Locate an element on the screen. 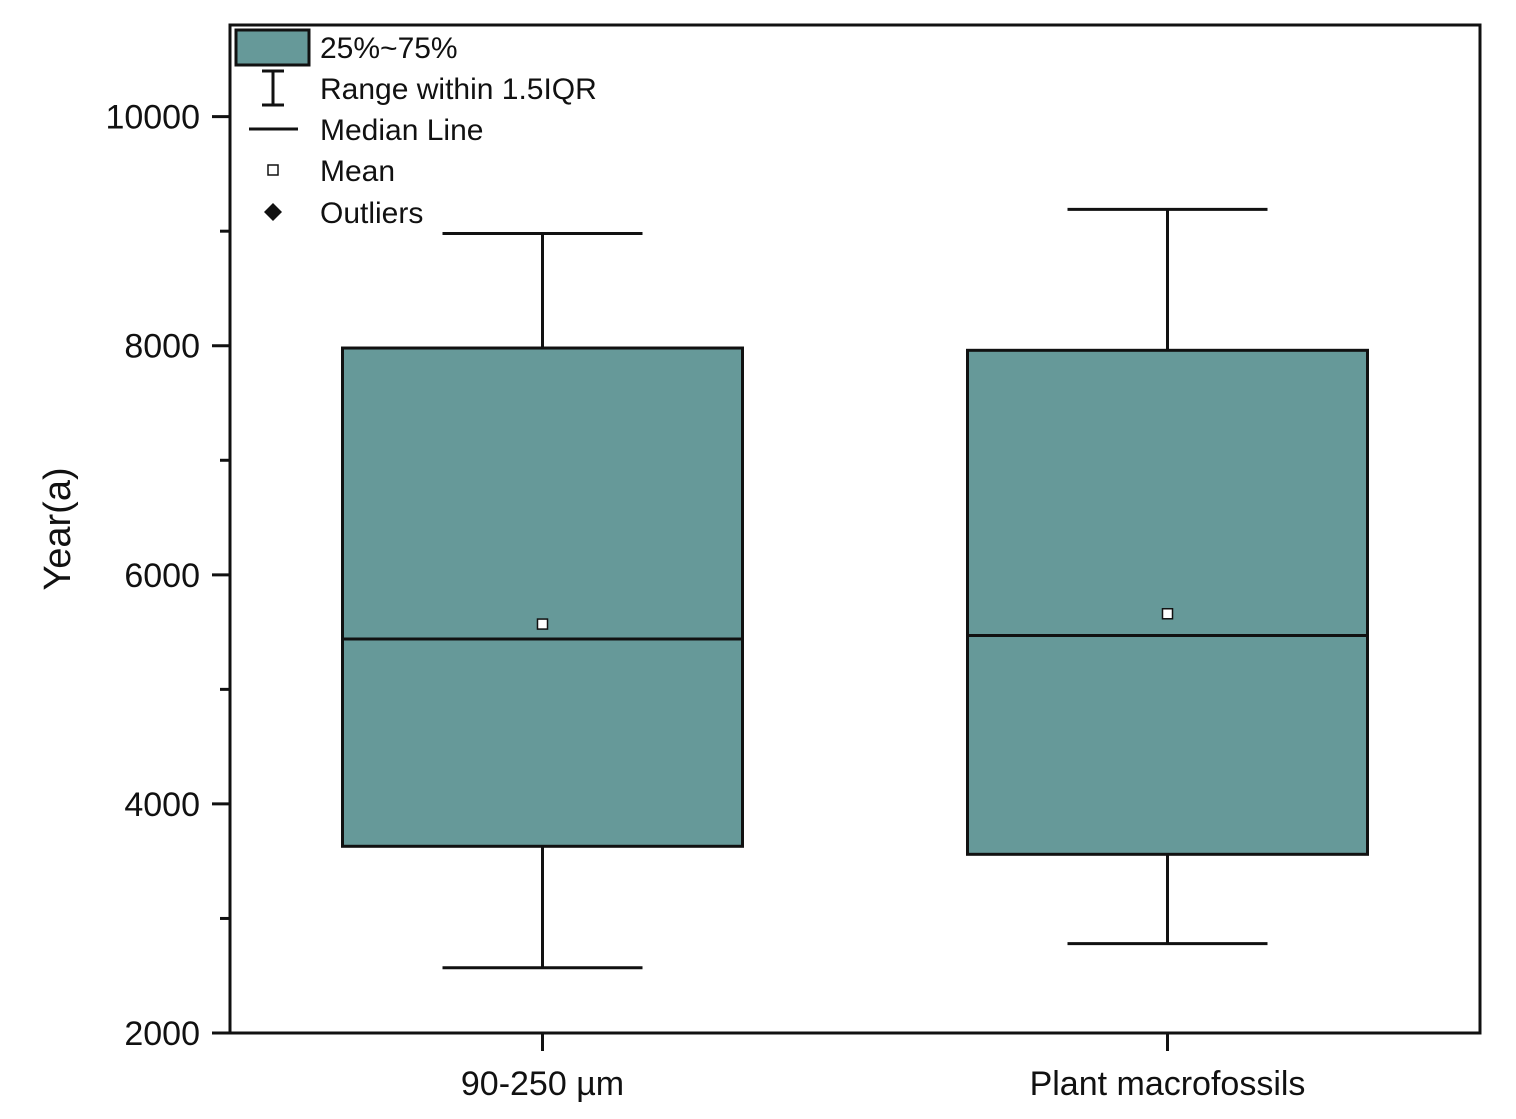 The width and height of the screenshot is (1516, 1119). x-tick-label: Plant macrofossils is located at coordinates (1168, 1084).